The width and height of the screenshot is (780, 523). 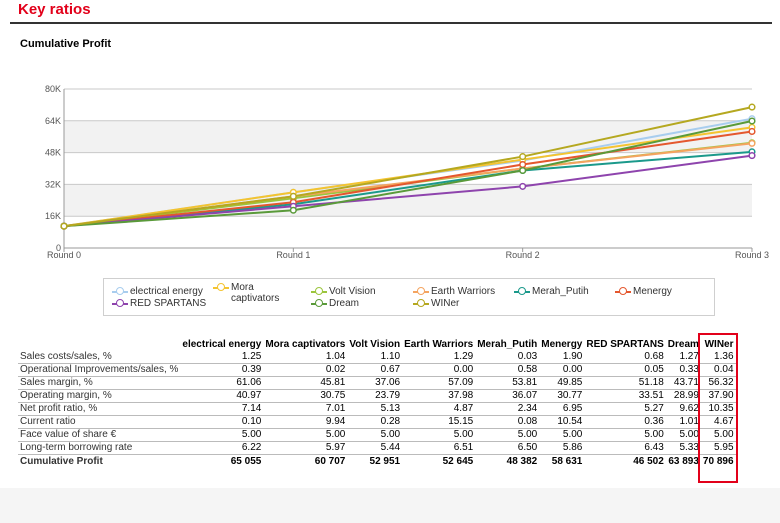 I want to click on table-cell: 0.39, so click(x=222, y=370).